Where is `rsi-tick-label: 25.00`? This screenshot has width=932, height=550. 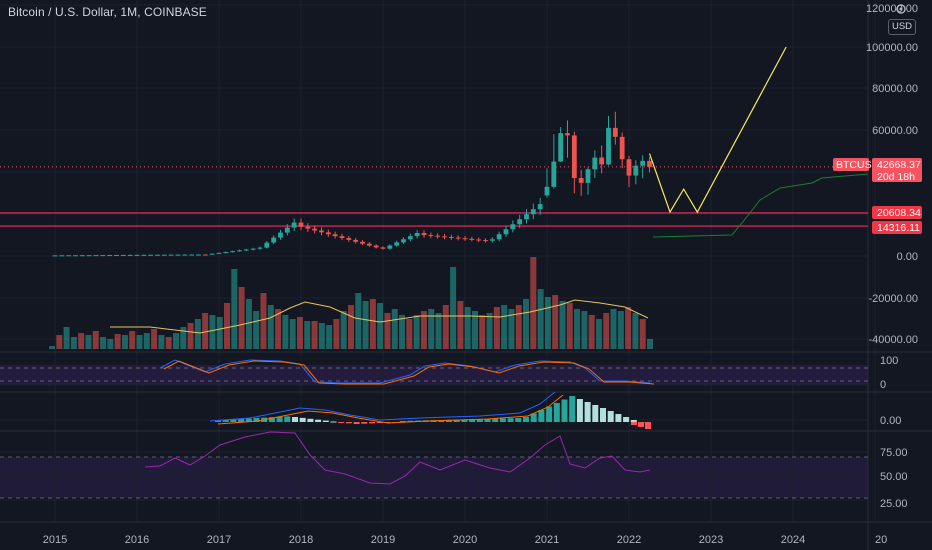 rsi-tick-label: 25.00 is located at coordinates (894, 504).